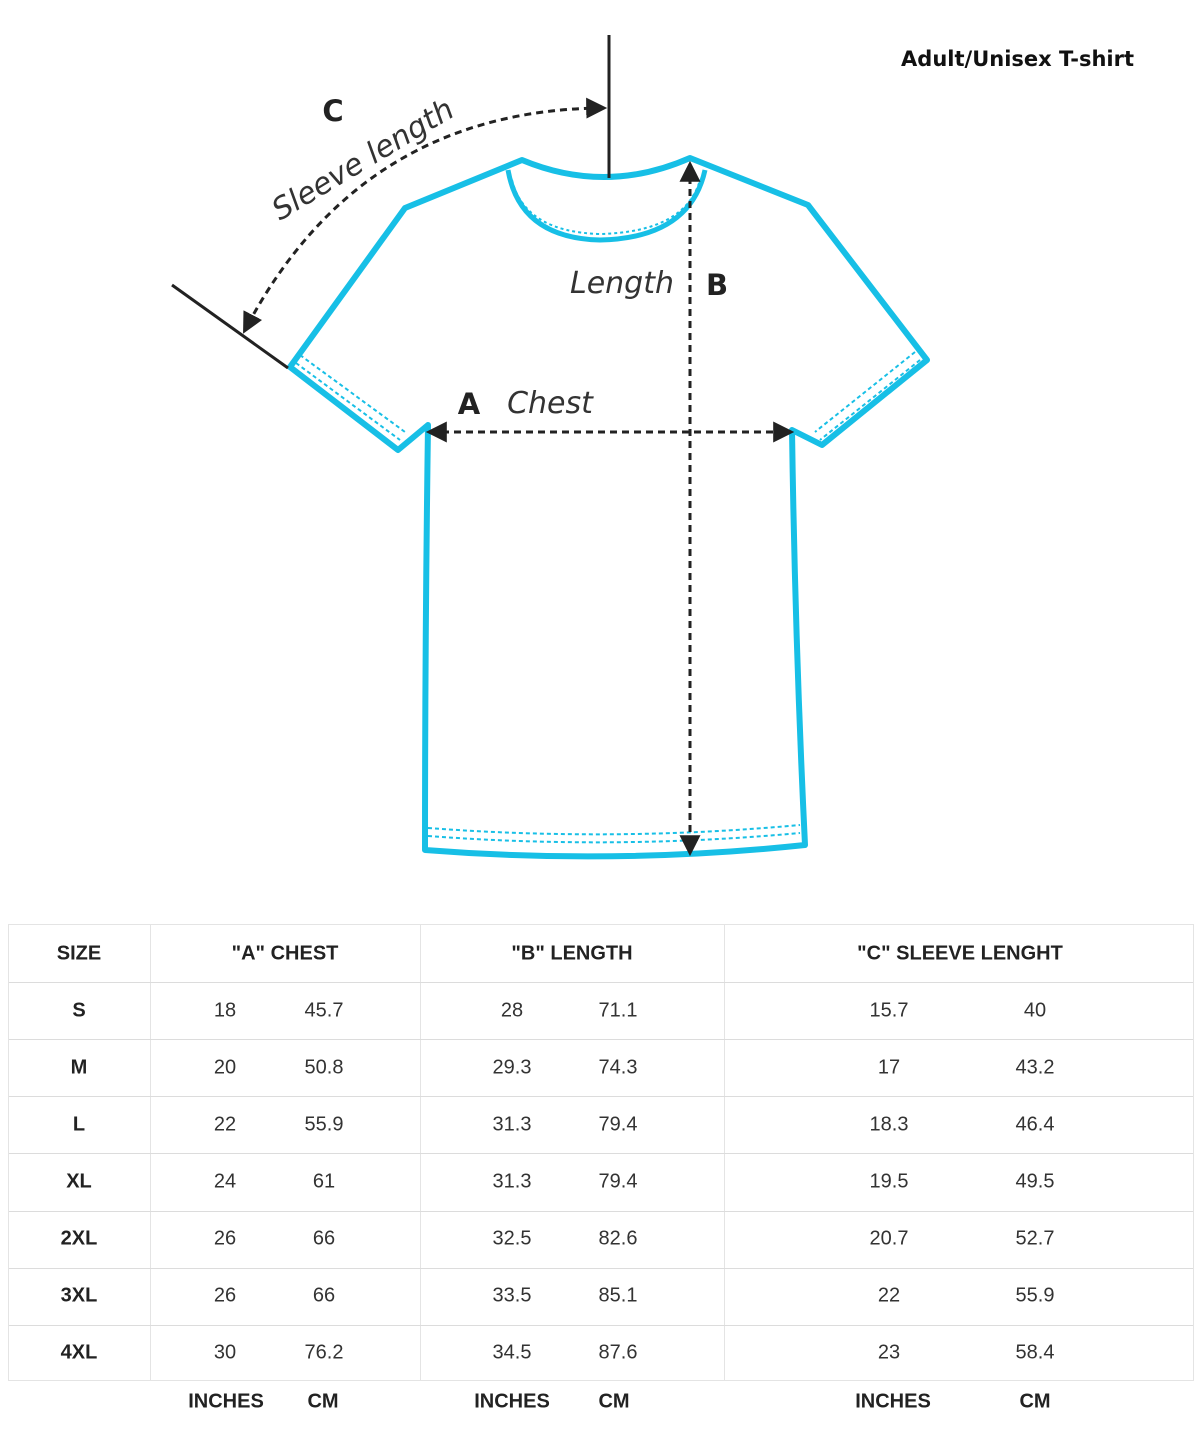 This screenshot has width=1200, height=1445. Describe the element at coordinates (225, 1067) in the screenshot. I see `value-cell: 20` at that location.